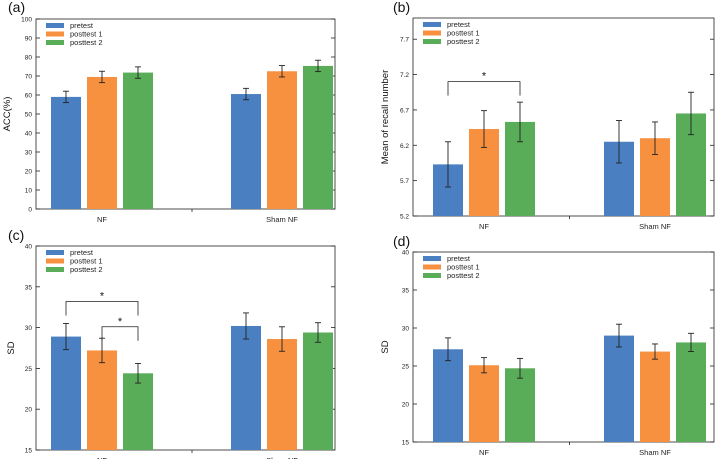  What do you see at coordinates (401, 241) in the screenshot?
I see `panel-label: (d)` at bounding box center [401, 241].